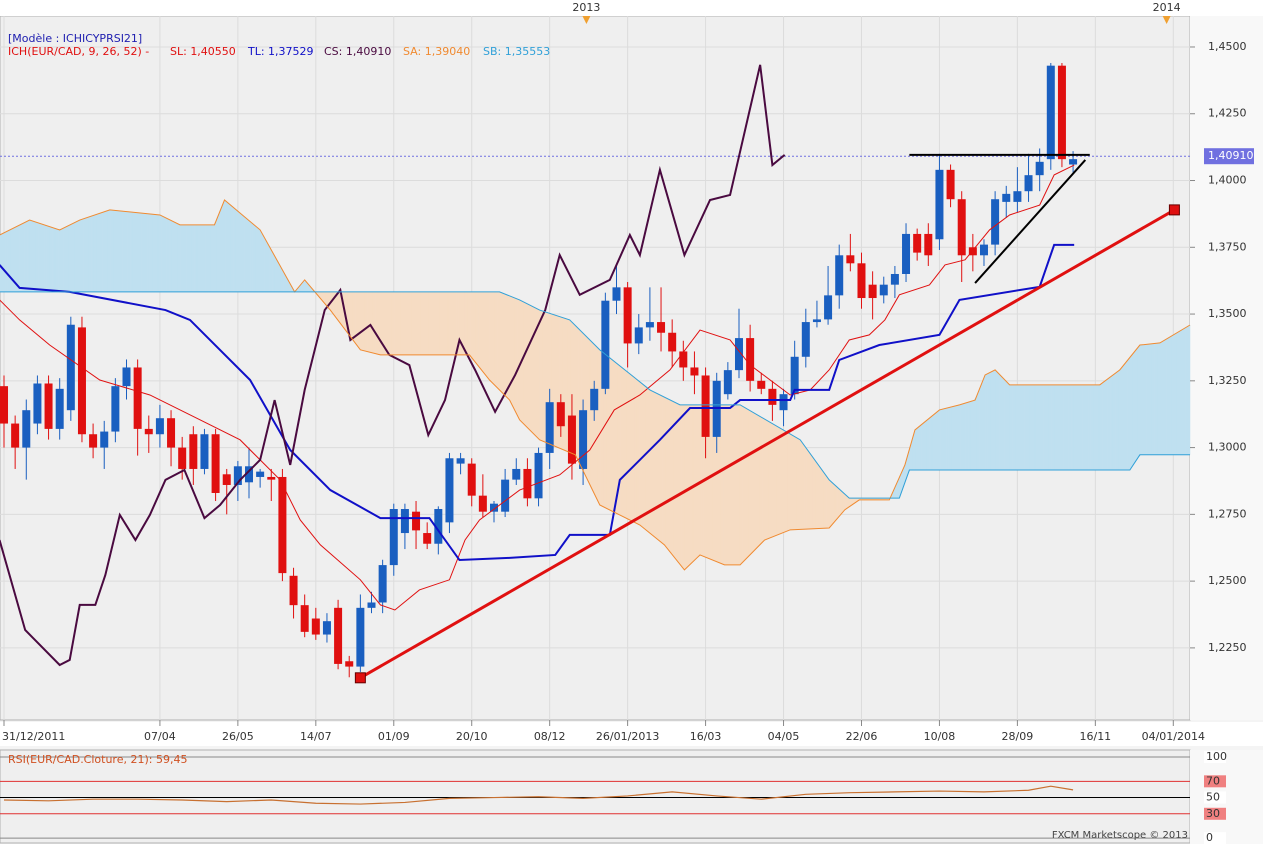 The height and width of the screenshot is (844, 1263). I want to click on y-tick-label: 50, so click(1213, 797).